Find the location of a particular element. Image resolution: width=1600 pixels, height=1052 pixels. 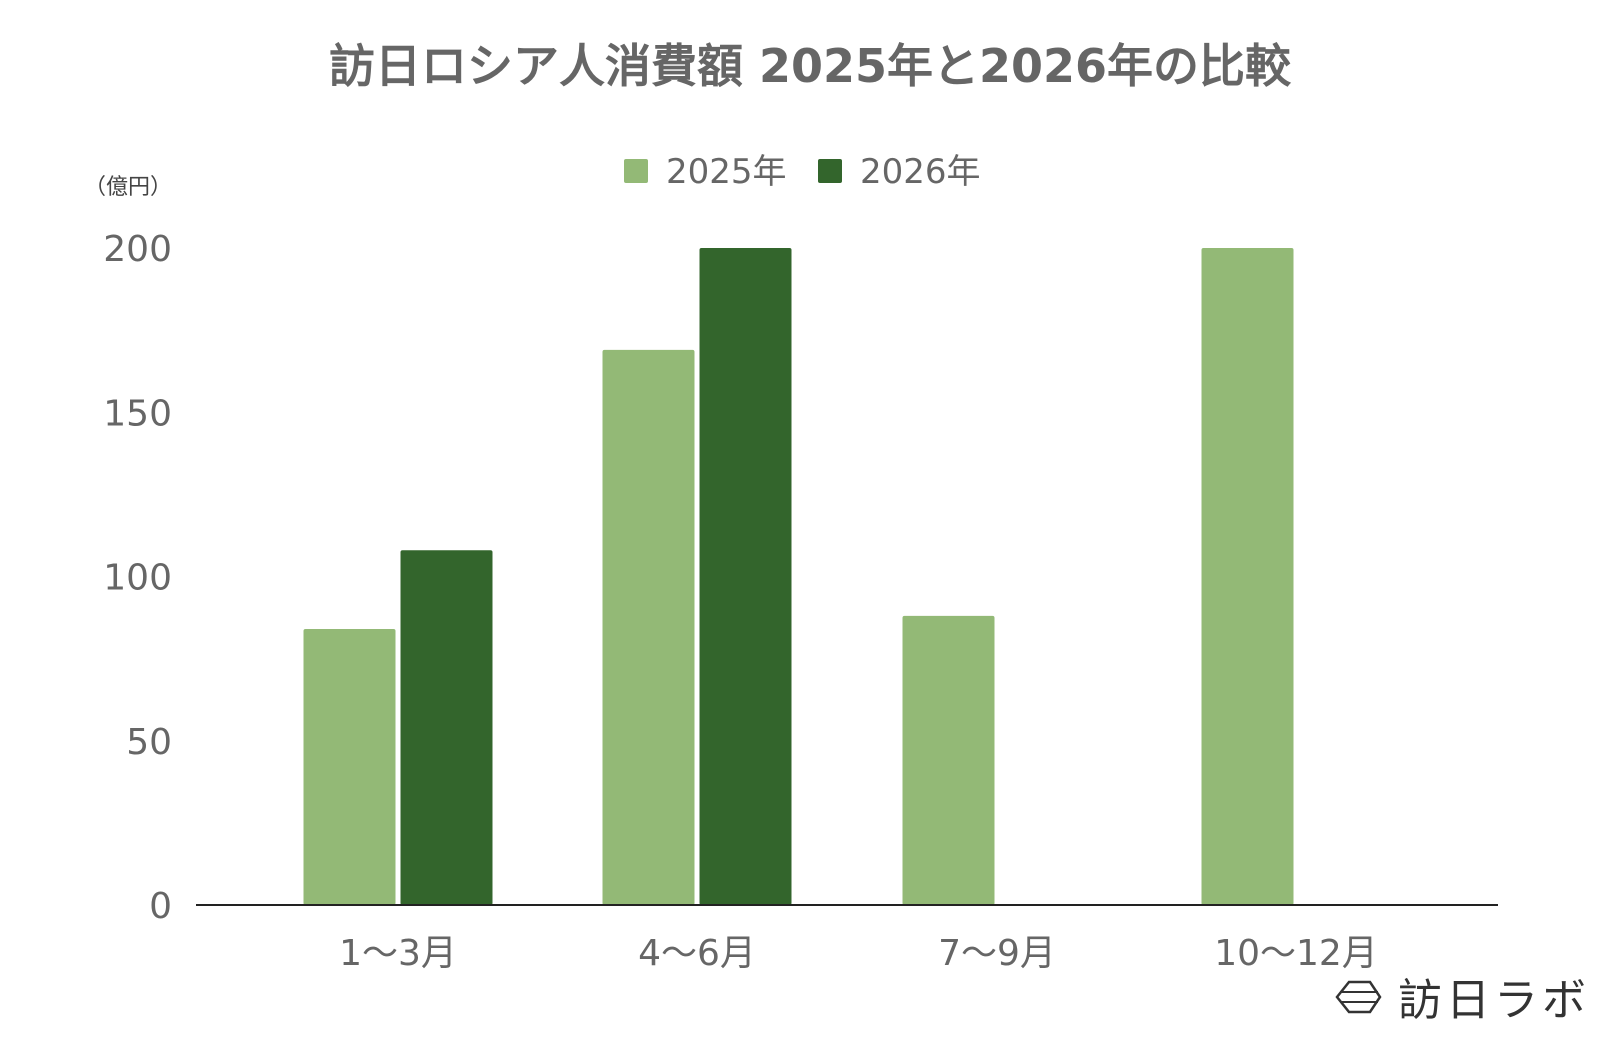

bar-2025年-4〜6月 is located at coordinates (648, 627).